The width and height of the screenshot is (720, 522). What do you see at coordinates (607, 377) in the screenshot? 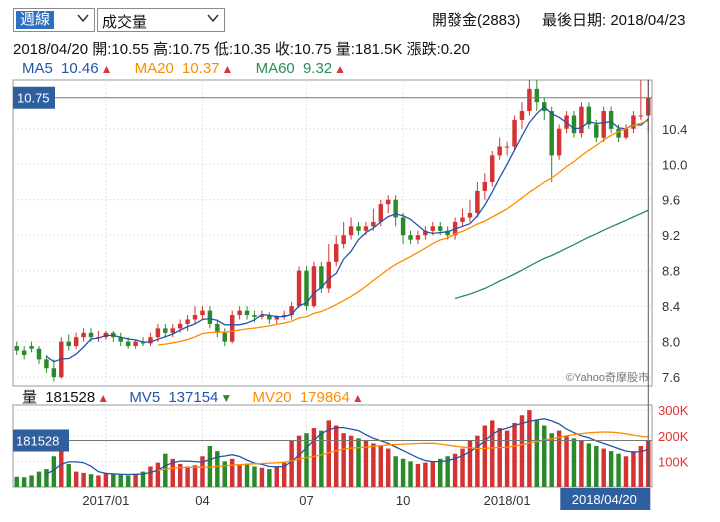
I see `watermark: ©Yahoo奇摩股市` at bounding box center [607, 377].